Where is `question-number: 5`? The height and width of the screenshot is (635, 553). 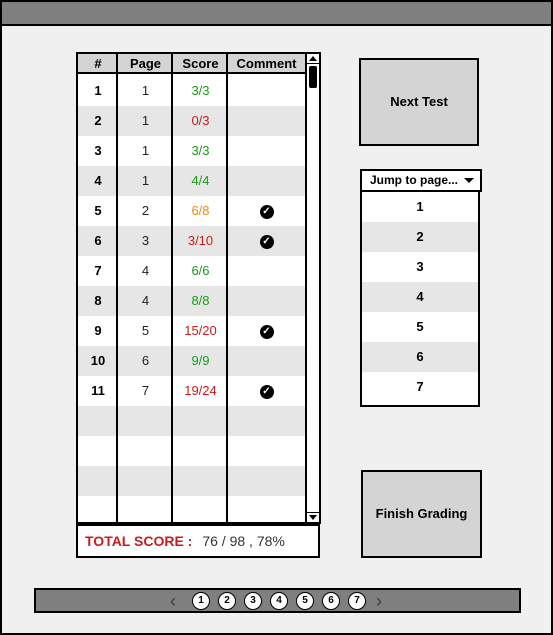
question-number: 5 is located at coordinates (98, 210).